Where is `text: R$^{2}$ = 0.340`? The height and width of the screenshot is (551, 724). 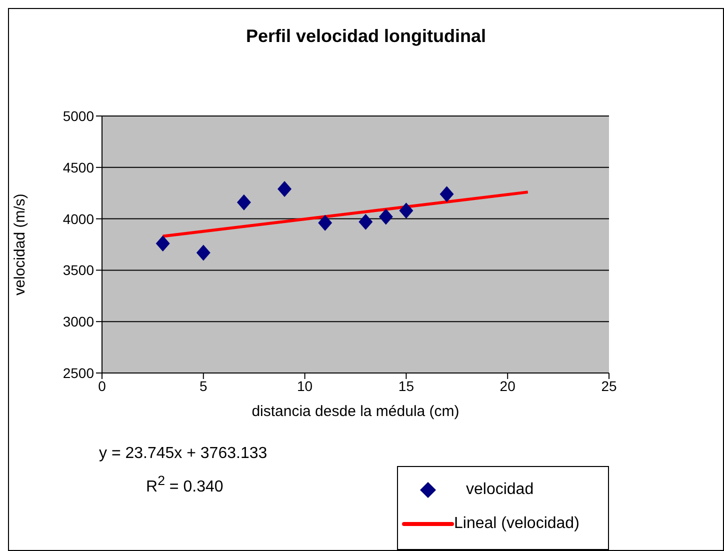
text: R$^{2}$ = 0.340 is located at coordinates (185, 484).